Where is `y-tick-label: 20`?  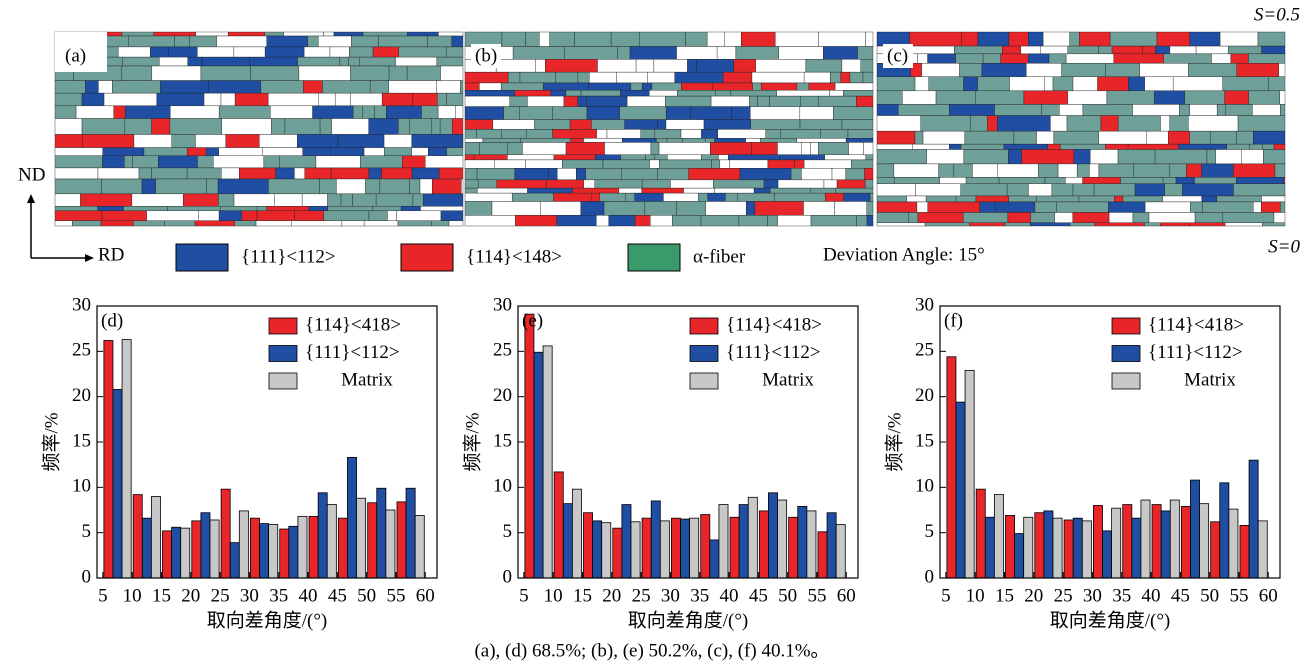 y-tick-label: 20 is located at coordinates (81, 395).